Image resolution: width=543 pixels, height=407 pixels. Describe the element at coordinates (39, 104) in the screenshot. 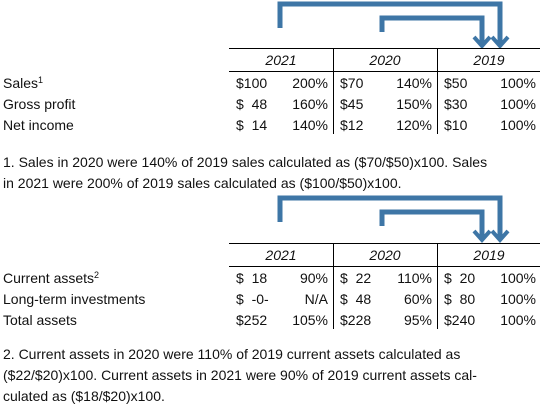

I see `row-label: Gross profit` at that location.